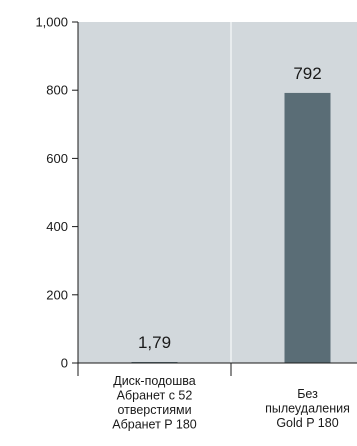 The width and height of the screenshot is (357, 446). I want to click on x-category-label-line: Gold P 180, so click(307, 423).